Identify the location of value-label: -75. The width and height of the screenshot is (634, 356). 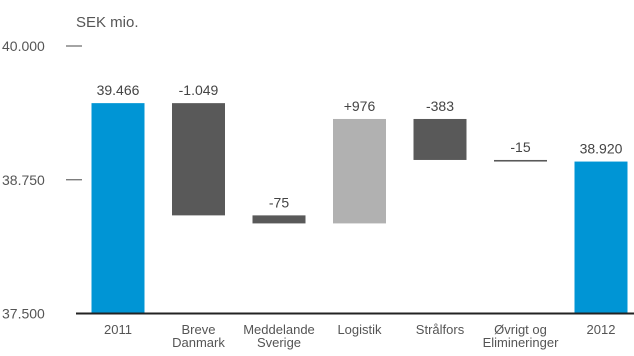
(279, 202).